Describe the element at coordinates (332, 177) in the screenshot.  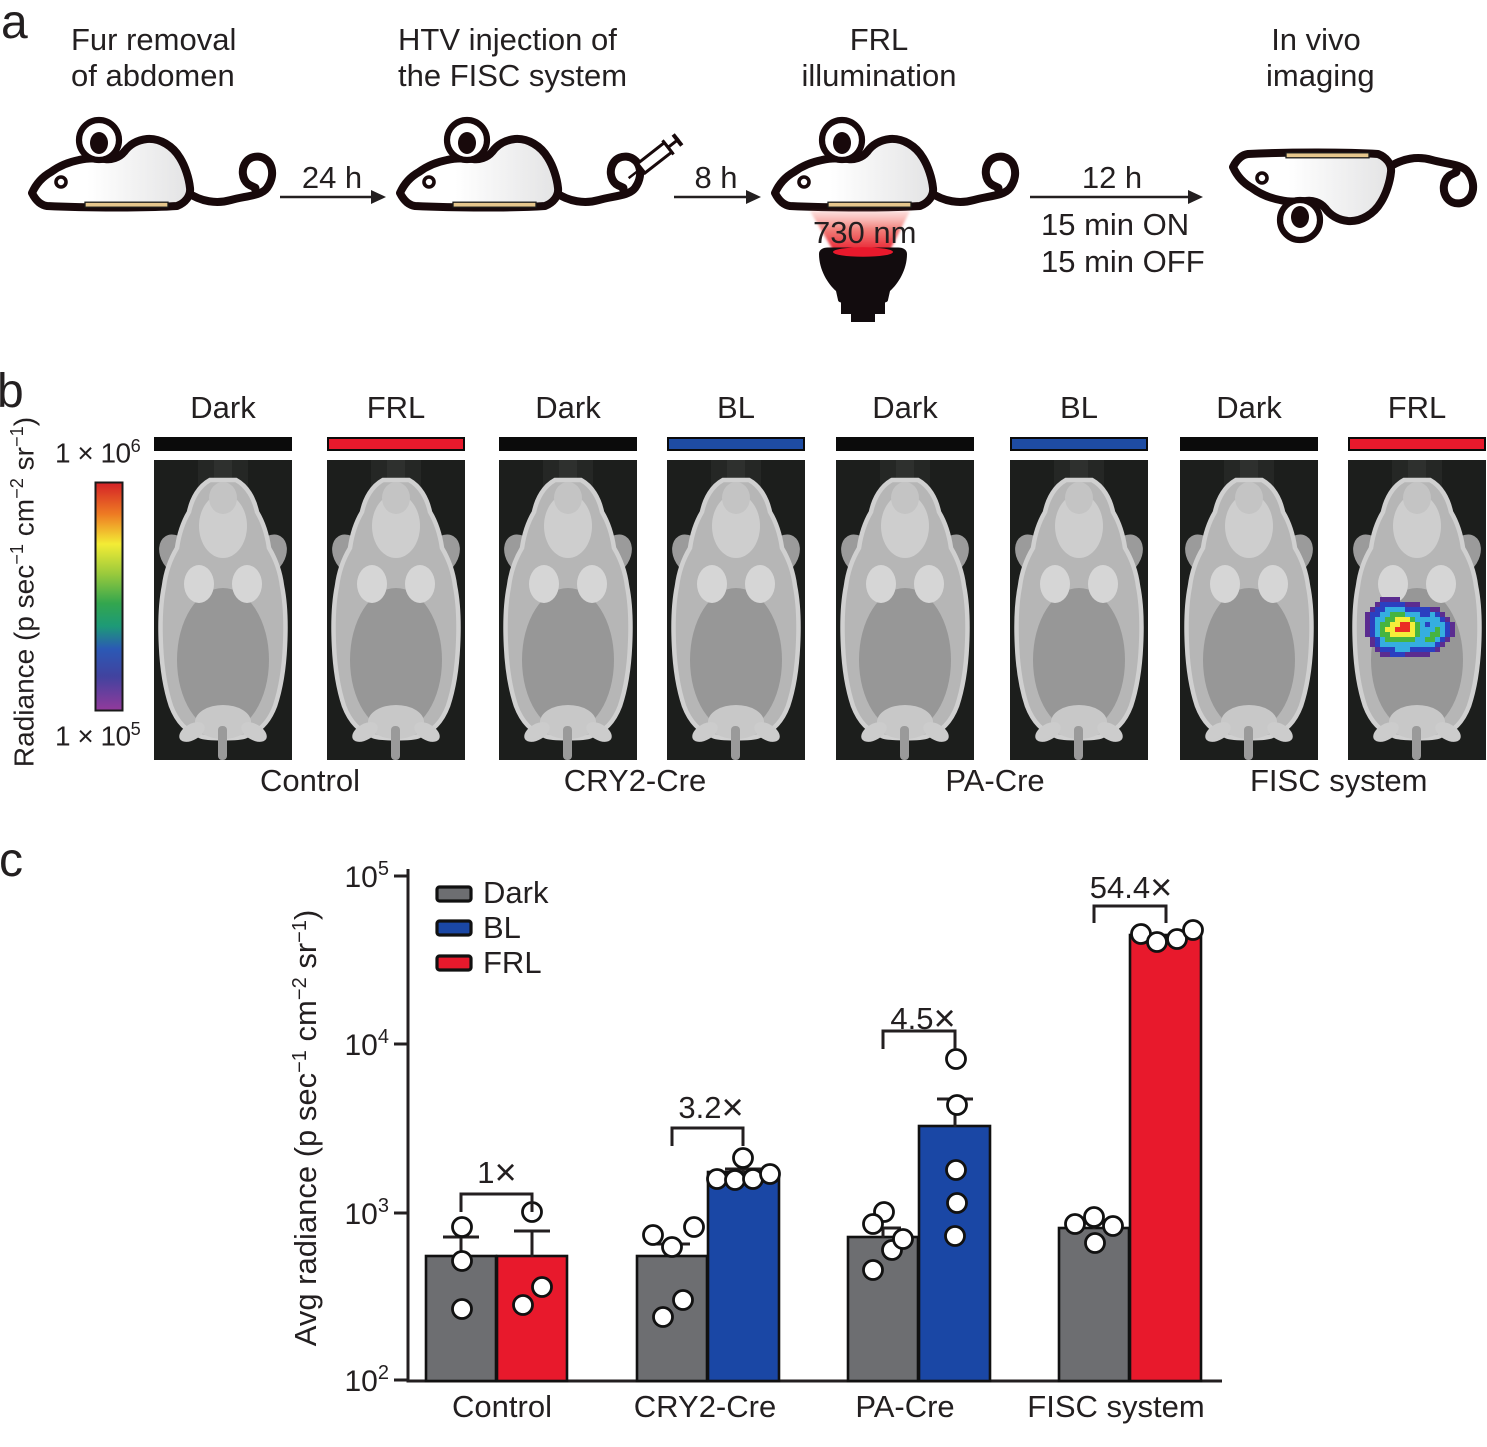
I see `svg-text: 24 h` at that location.